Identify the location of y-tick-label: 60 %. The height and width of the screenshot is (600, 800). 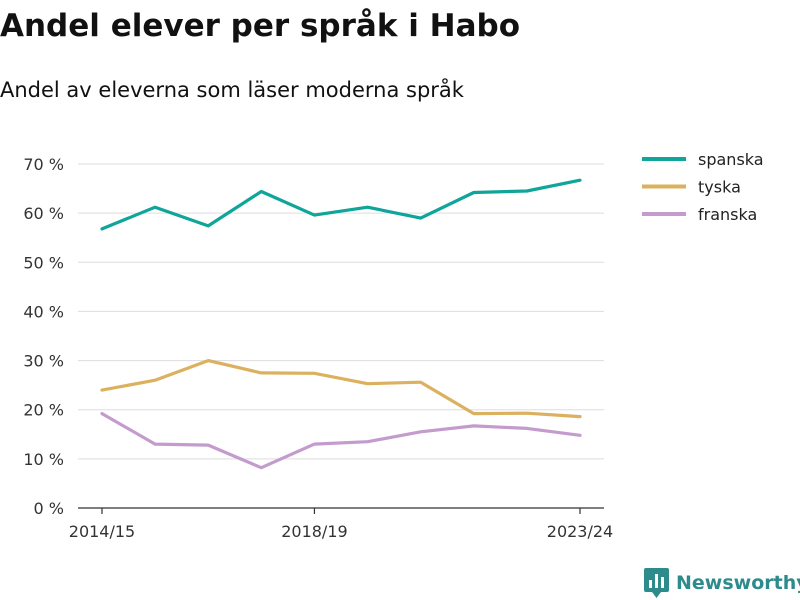
(43, 213).